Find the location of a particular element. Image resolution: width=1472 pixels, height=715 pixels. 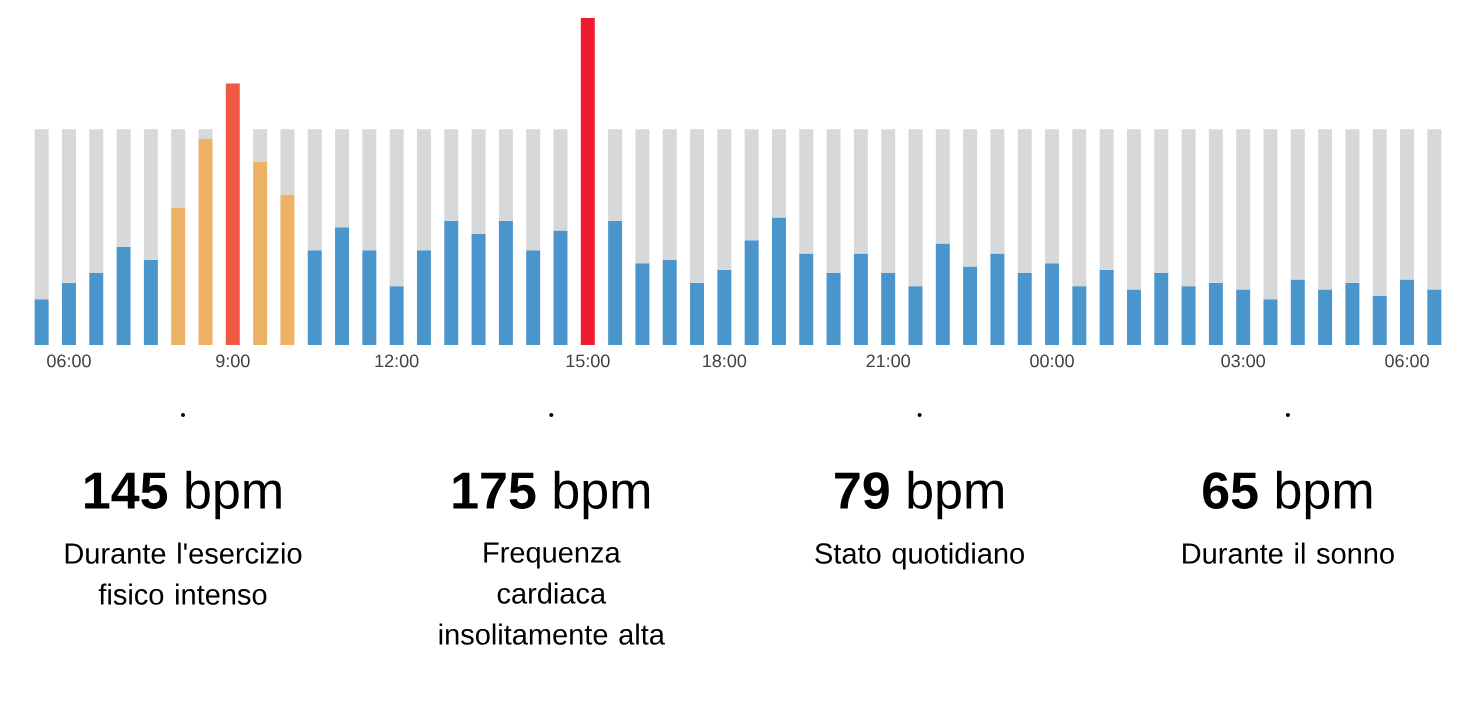

text: 79 bpm is located at coordinates (919, 495).